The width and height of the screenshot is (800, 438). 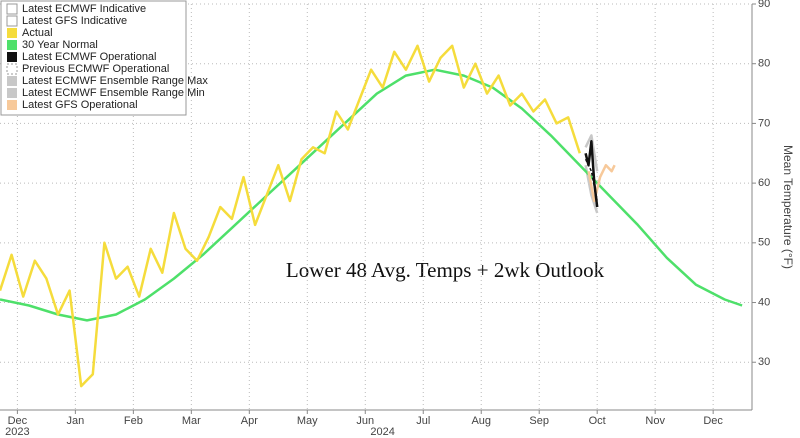 What do you see at coordinates (249, 421) in the screenshot?
I see `x-tick-label: Apr` at bounding box center [249, 421].